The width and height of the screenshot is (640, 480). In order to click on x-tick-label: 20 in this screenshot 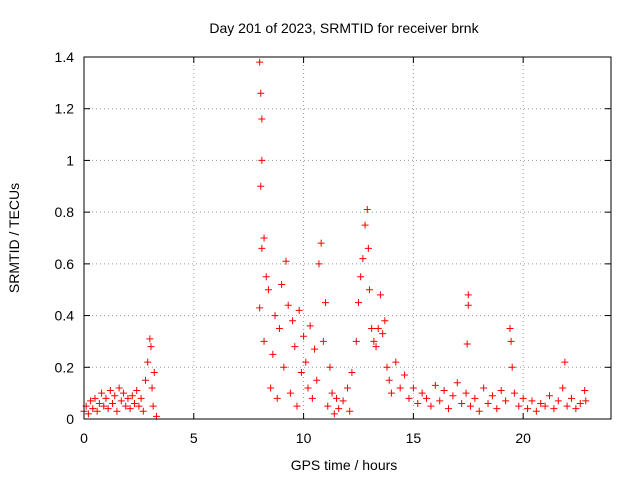, I will do `click(523, 438)`.